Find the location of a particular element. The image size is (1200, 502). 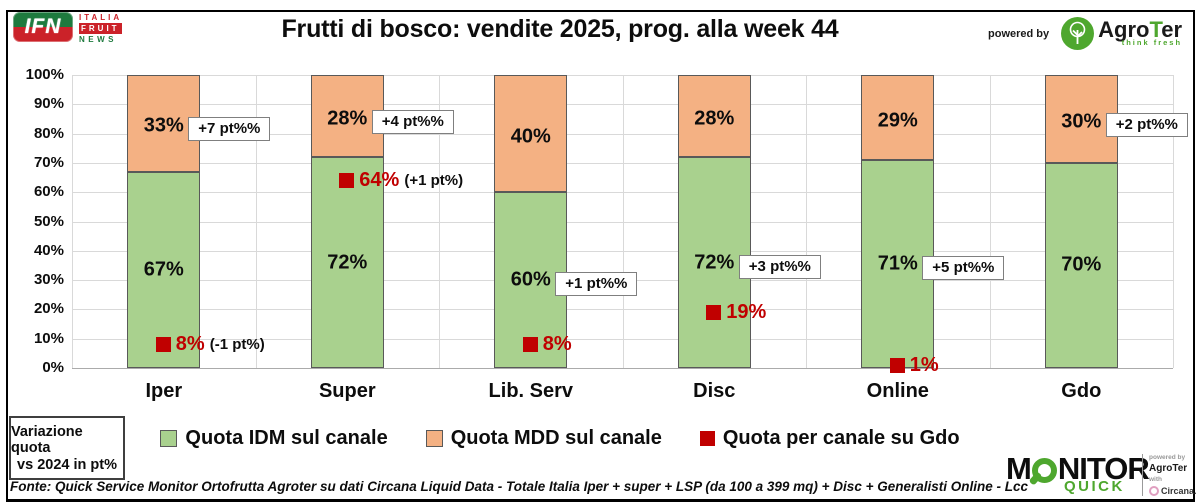

idm-value-label: 70% is located at coordinates (1081, 264).